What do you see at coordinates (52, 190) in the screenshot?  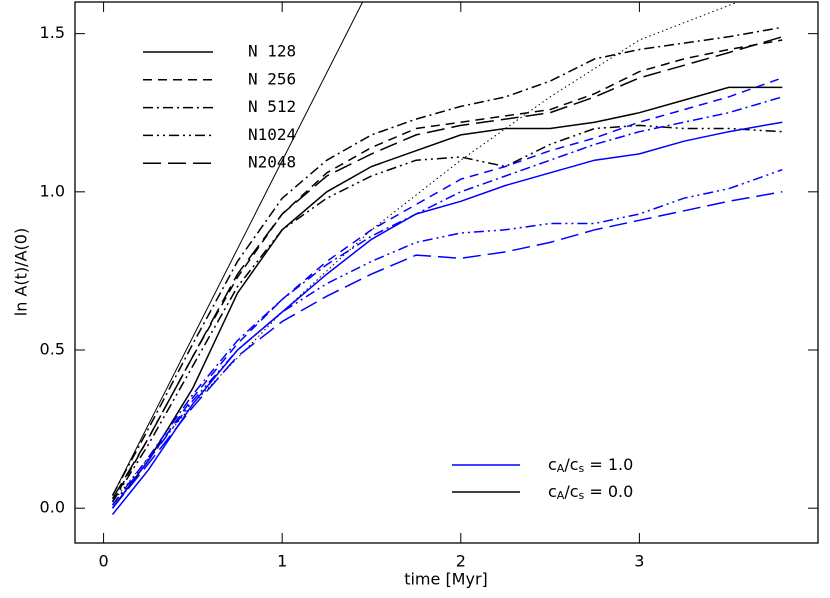 I see `y-tick-label: 1.0` at bounding box center [52, 190].